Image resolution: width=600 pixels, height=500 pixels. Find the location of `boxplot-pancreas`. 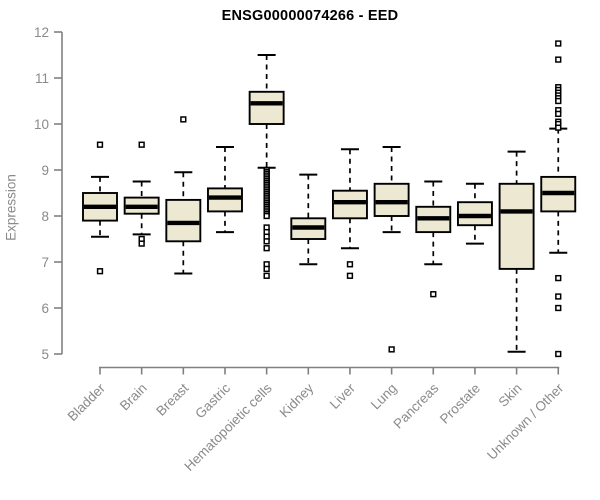

boxplot-pancreas is located at coordinates (433, 239).